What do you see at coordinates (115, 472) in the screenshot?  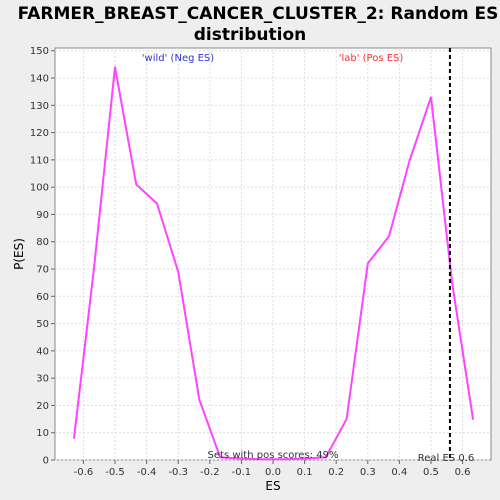 I see `x-tick-label: -0.5` at bounding box center [115, 472].